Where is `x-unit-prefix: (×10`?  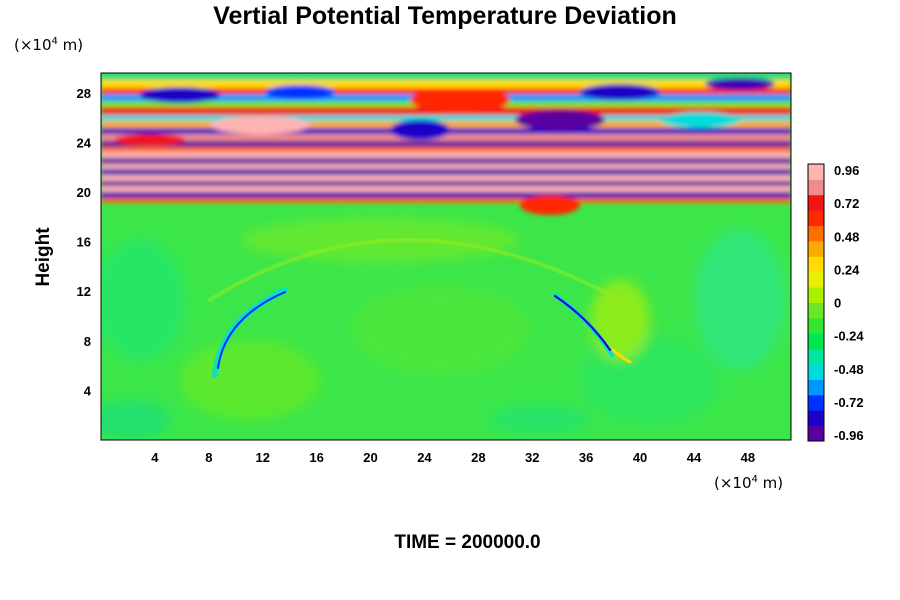 x-unit-prefix: (×10 is located at coordinates (733, 483).